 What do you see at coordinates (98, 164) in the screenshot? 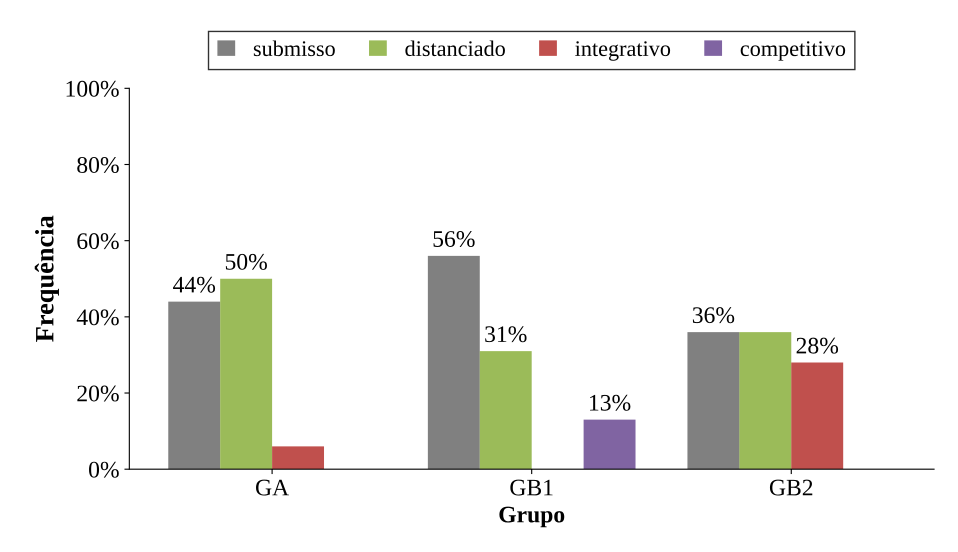
I see `y-tick-label: 80%` at bounding box center [98, 164].